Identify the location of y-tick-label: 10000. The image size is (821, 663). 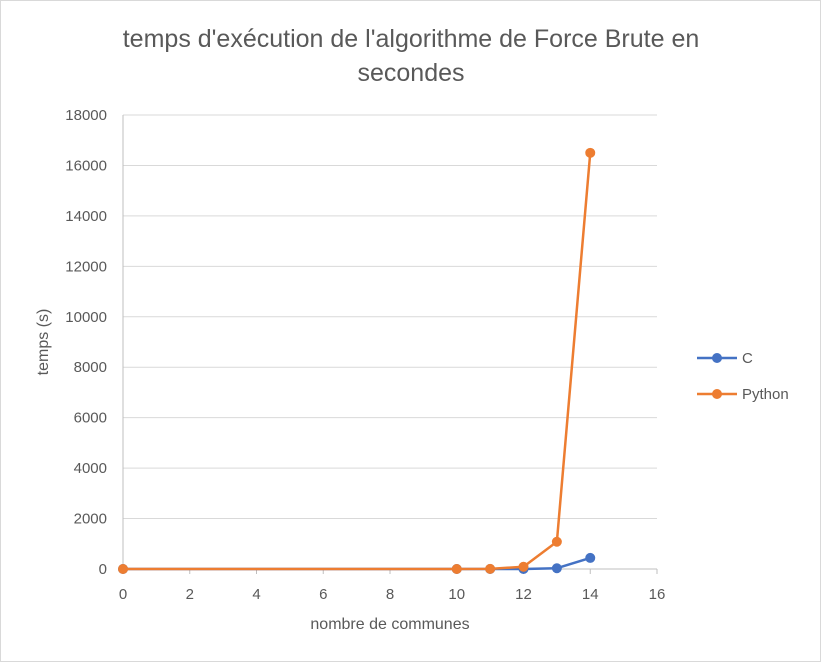
(86, 317).